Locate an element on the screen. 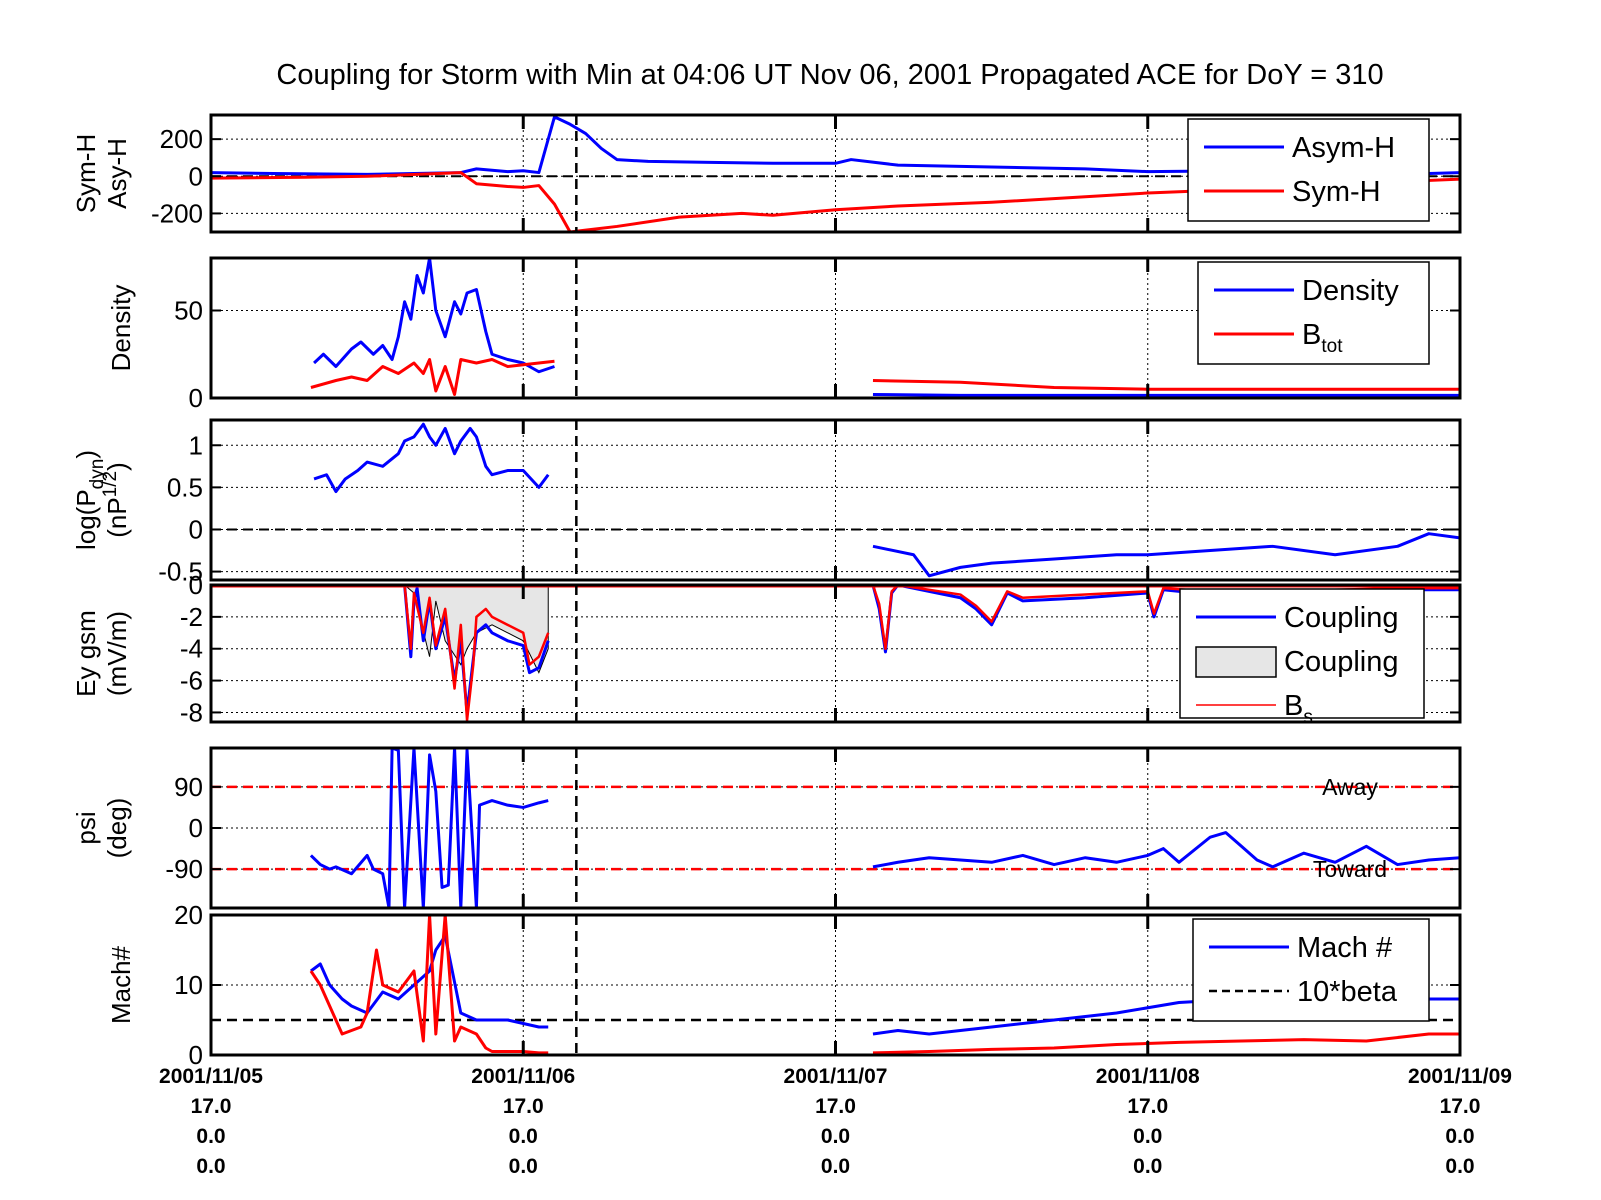 The width and height of the screenshot is (1601, 1200). legend-label: Asym-H is located at coordinates (1343, 148).